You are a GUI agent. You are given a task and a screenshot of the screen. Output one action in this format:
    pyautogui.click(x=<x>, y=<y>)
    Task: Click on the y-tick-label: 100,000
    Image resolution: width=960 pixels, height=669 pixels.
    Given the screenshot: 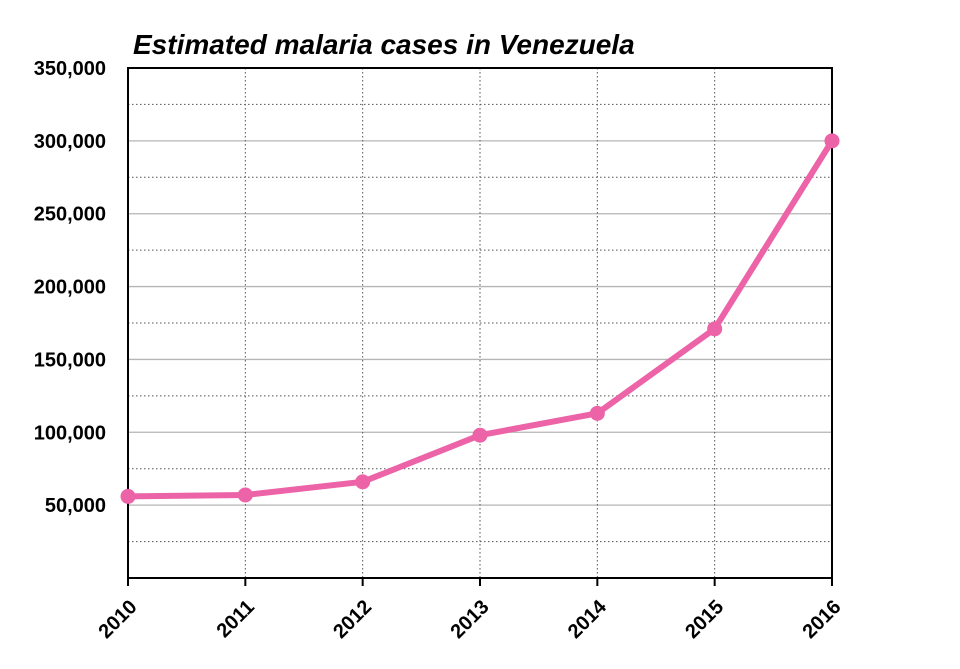 What is the action you would take?
    pyautogui.click(x=70, y=433)
    